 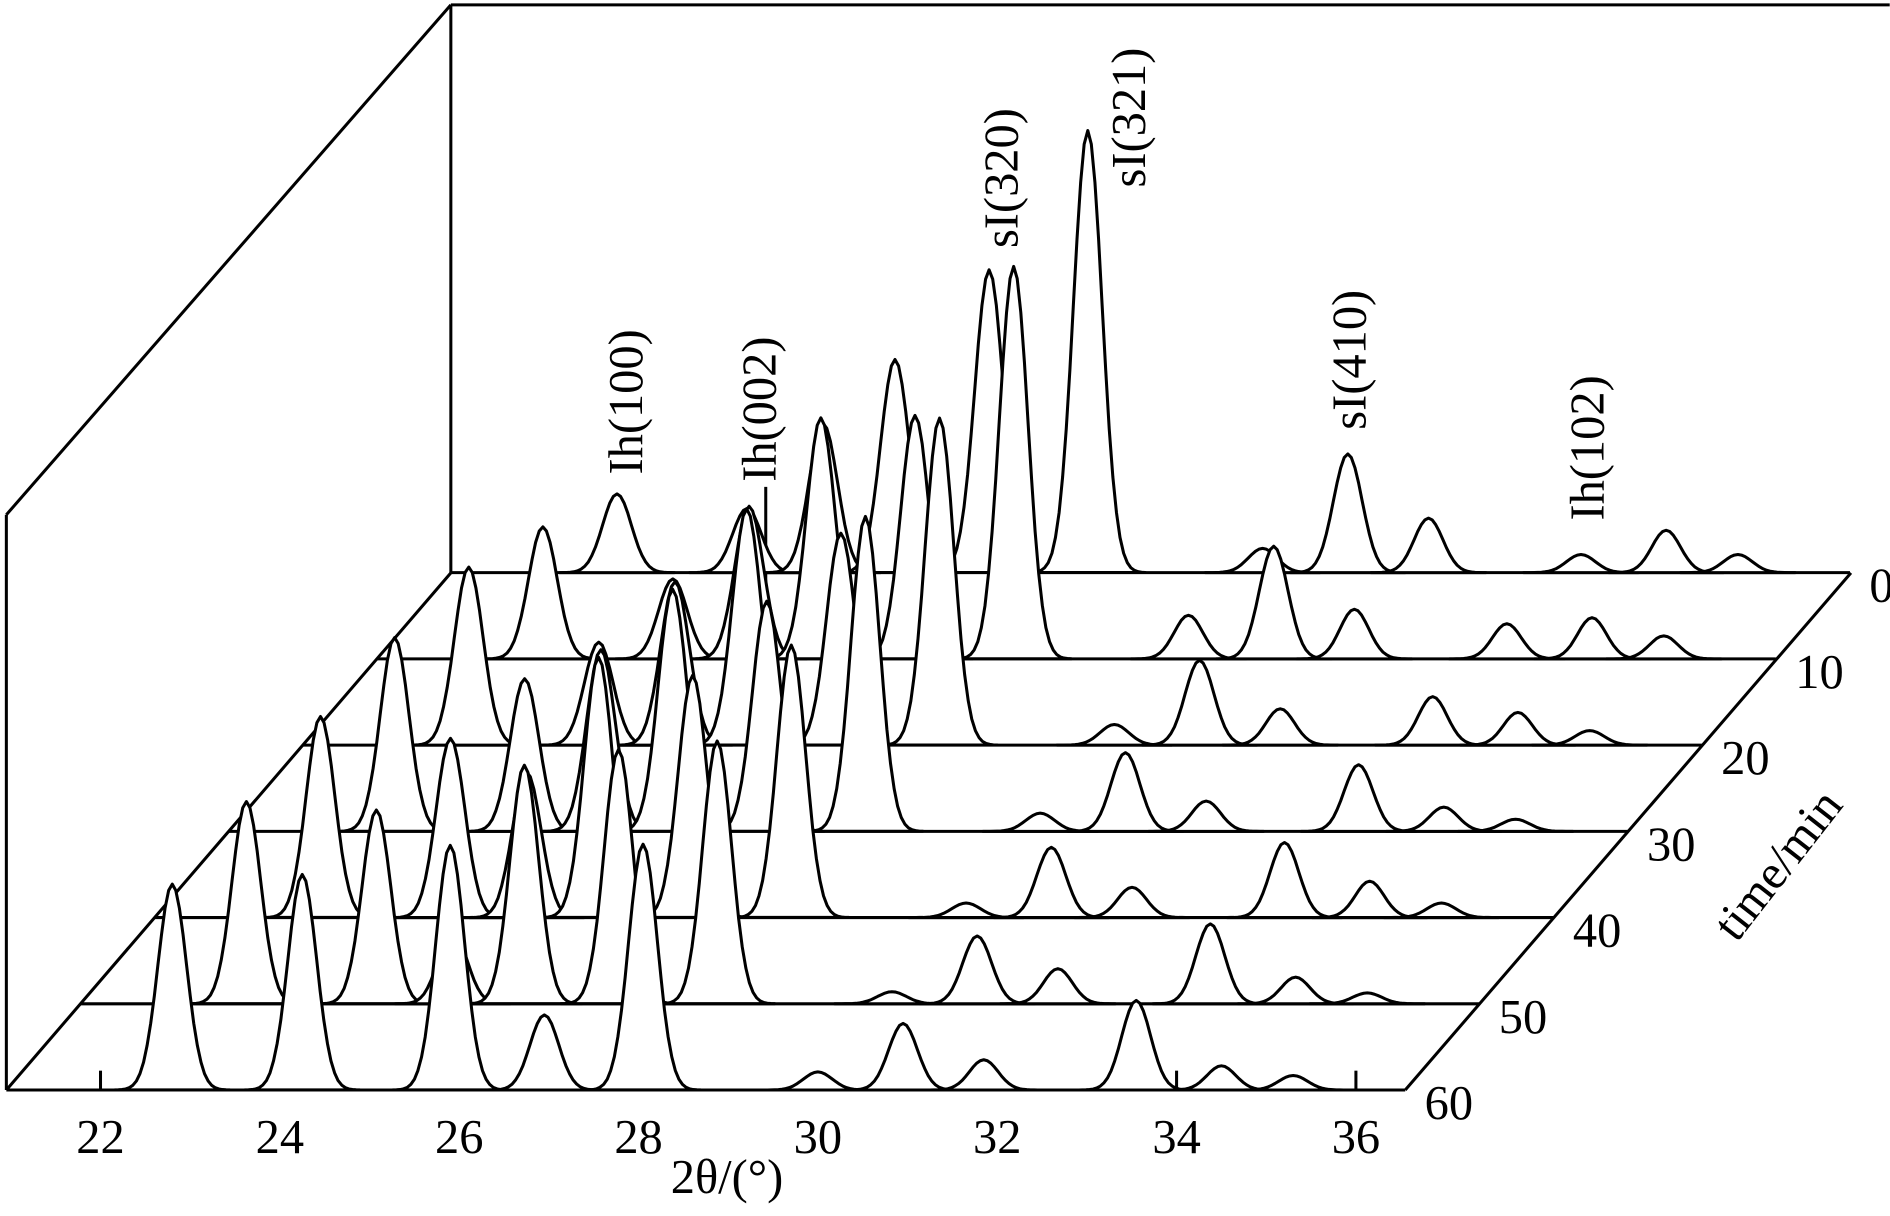 I want to click on x-tick-label: 28, so click(x=638, y=1137).